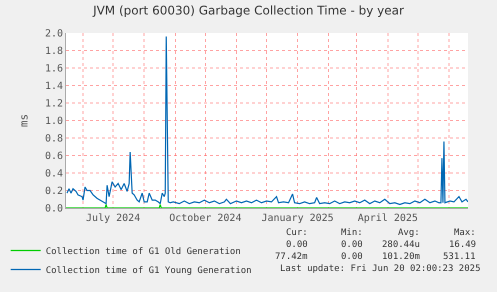  What do you see at coordinates (53, 86) in the screenshot?
I see `y-tick-label: 1.4` at bounding box center [53, 86].